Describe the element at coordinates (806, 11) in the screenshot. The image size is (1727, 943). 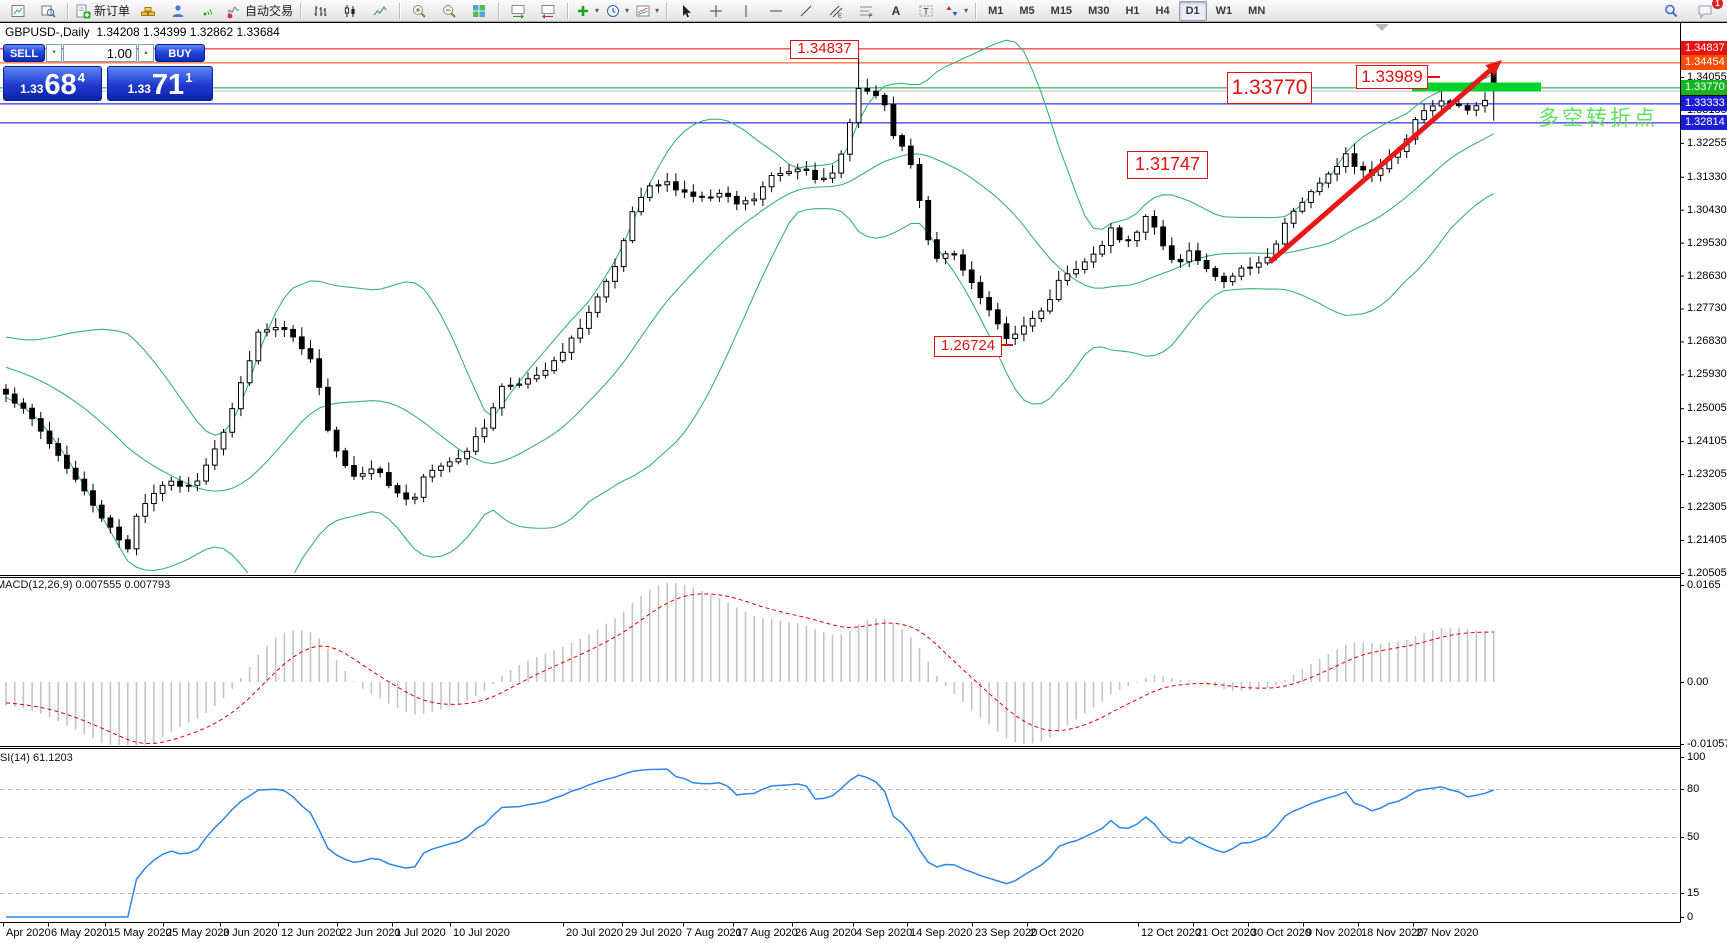
I see `toolbar-trendline-button` at that location.